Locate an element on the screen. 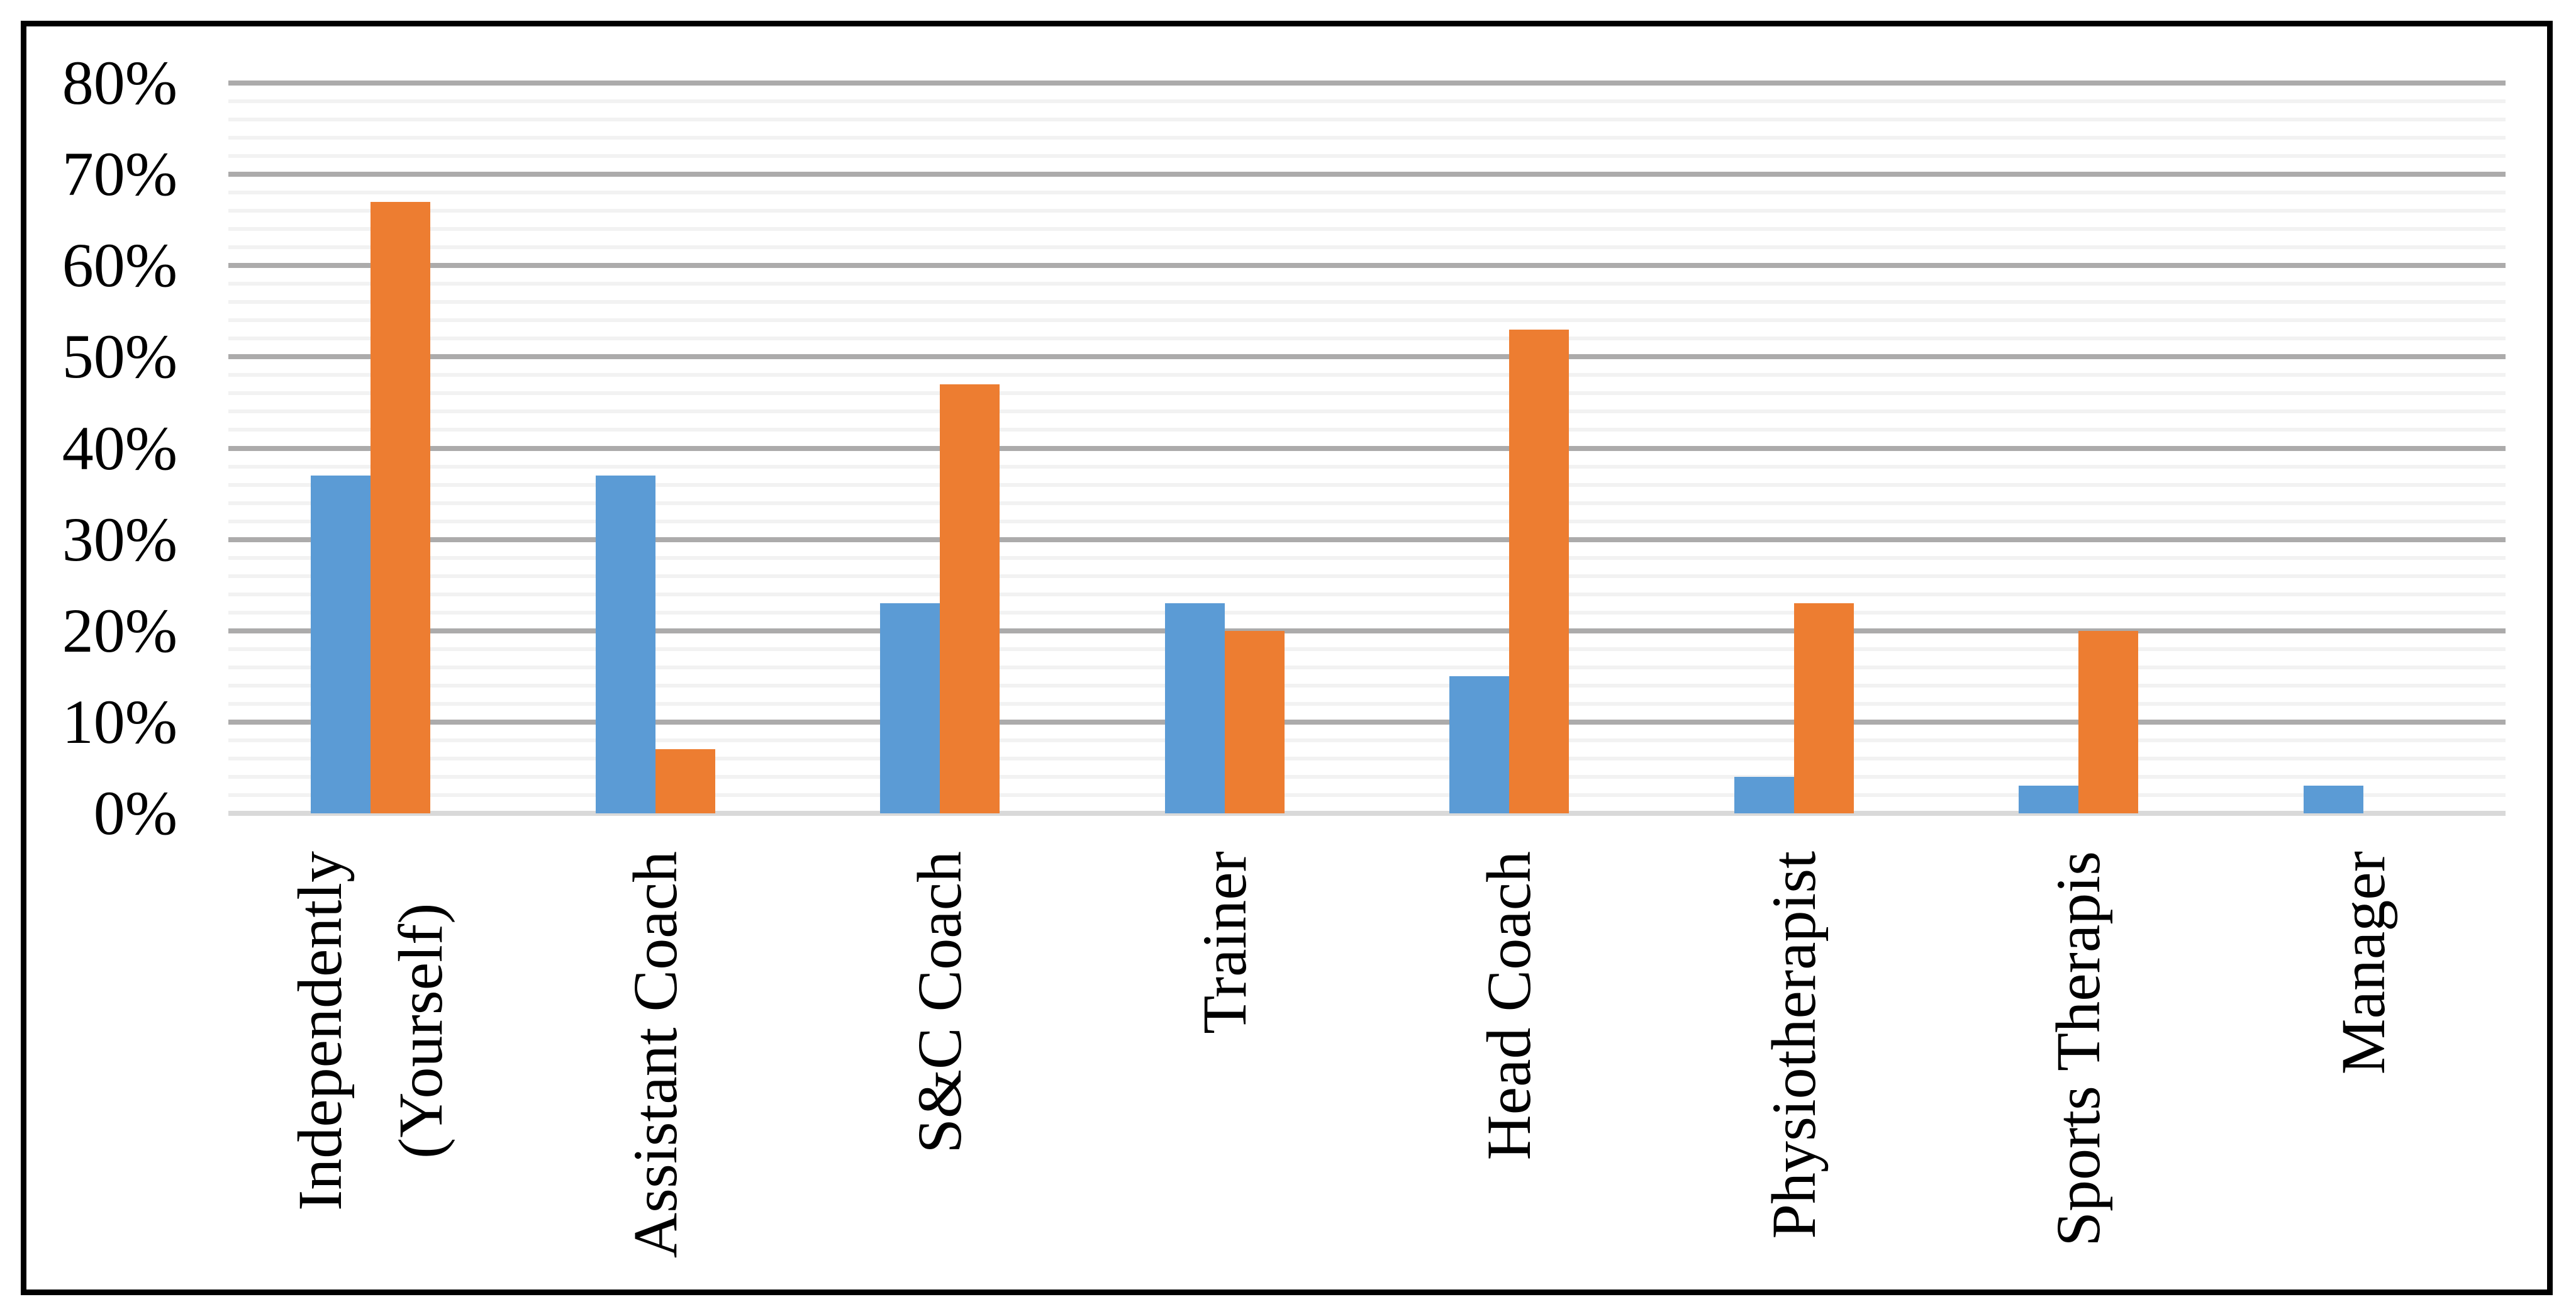 The image size is (2576, 1309). x-axis-category-slot: Manager is located at coordinates (2363, 1061).